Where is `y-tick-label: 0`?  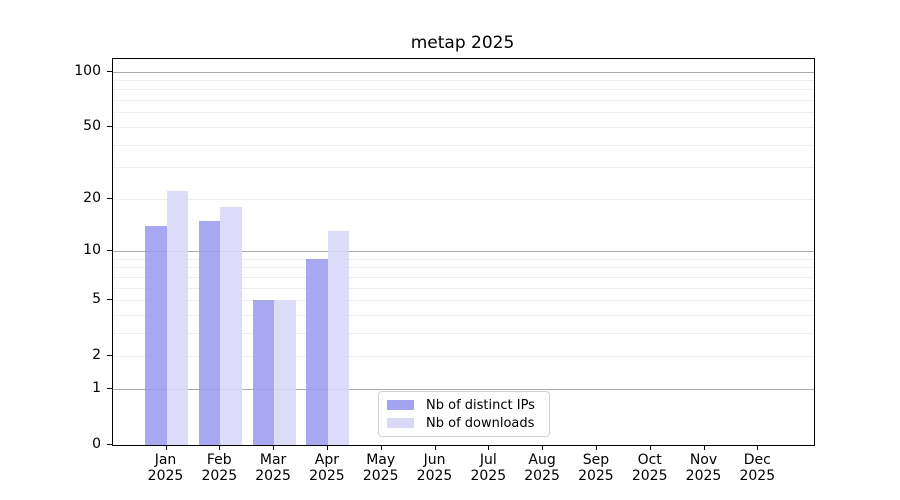
y-tick-label: 0 is located at coordinates (96, 444).